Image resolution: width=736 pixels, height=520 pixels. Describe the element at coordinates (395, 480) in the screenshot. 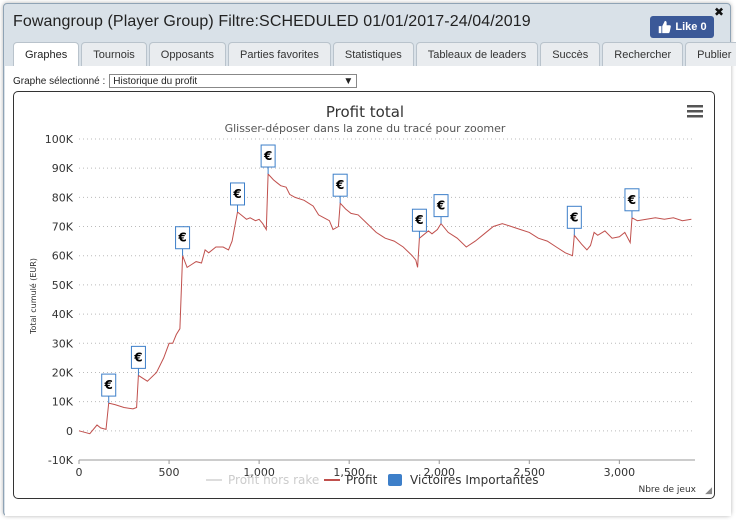

I see `legend-box-icon` at that location.